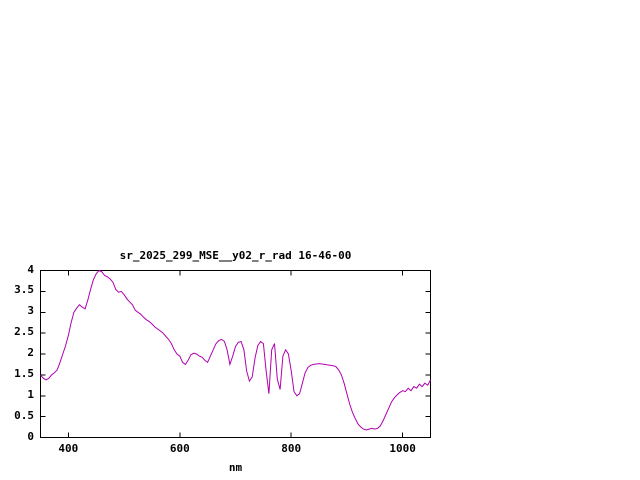 This screenshot has height=480, width=640. I want to click on y-tick-label: 3.5, so click(24, 290).